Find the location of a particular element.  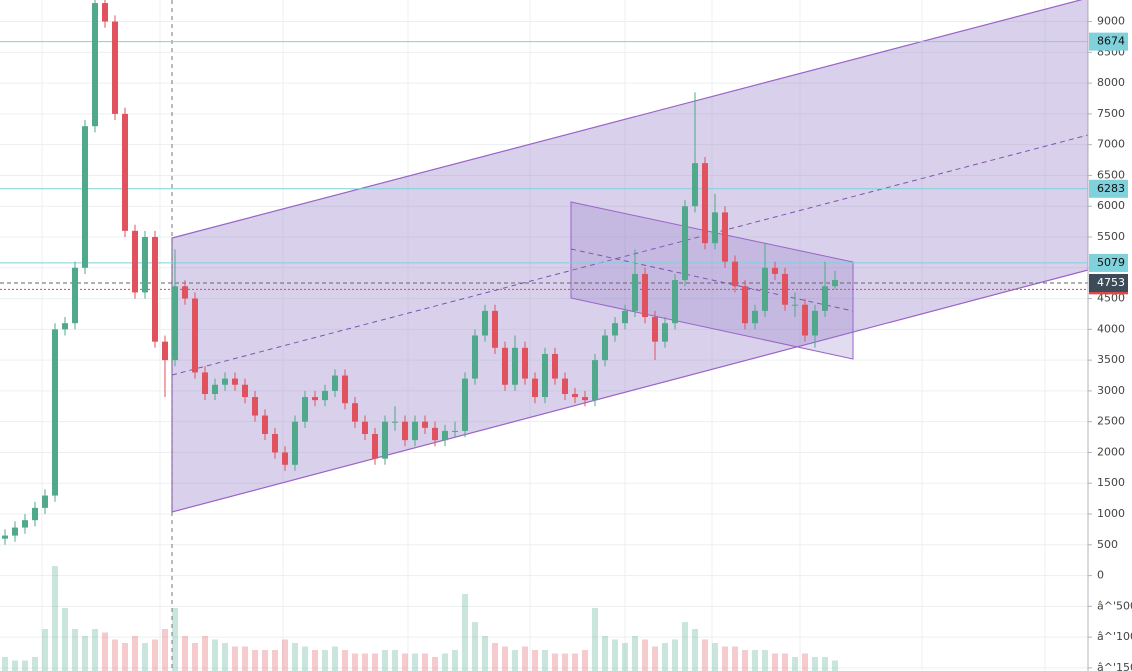

y-tick-label: 7000 is located at coordinates (1111, 144).